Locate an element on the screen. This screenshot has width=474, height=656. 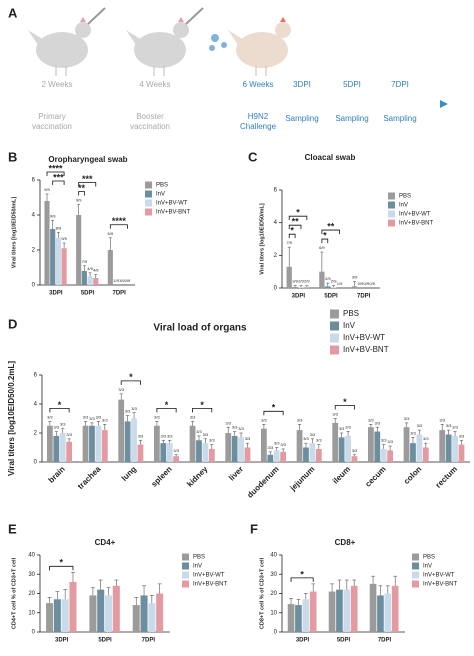
x-tick-label: ileum is located at coordinates (341, 475).